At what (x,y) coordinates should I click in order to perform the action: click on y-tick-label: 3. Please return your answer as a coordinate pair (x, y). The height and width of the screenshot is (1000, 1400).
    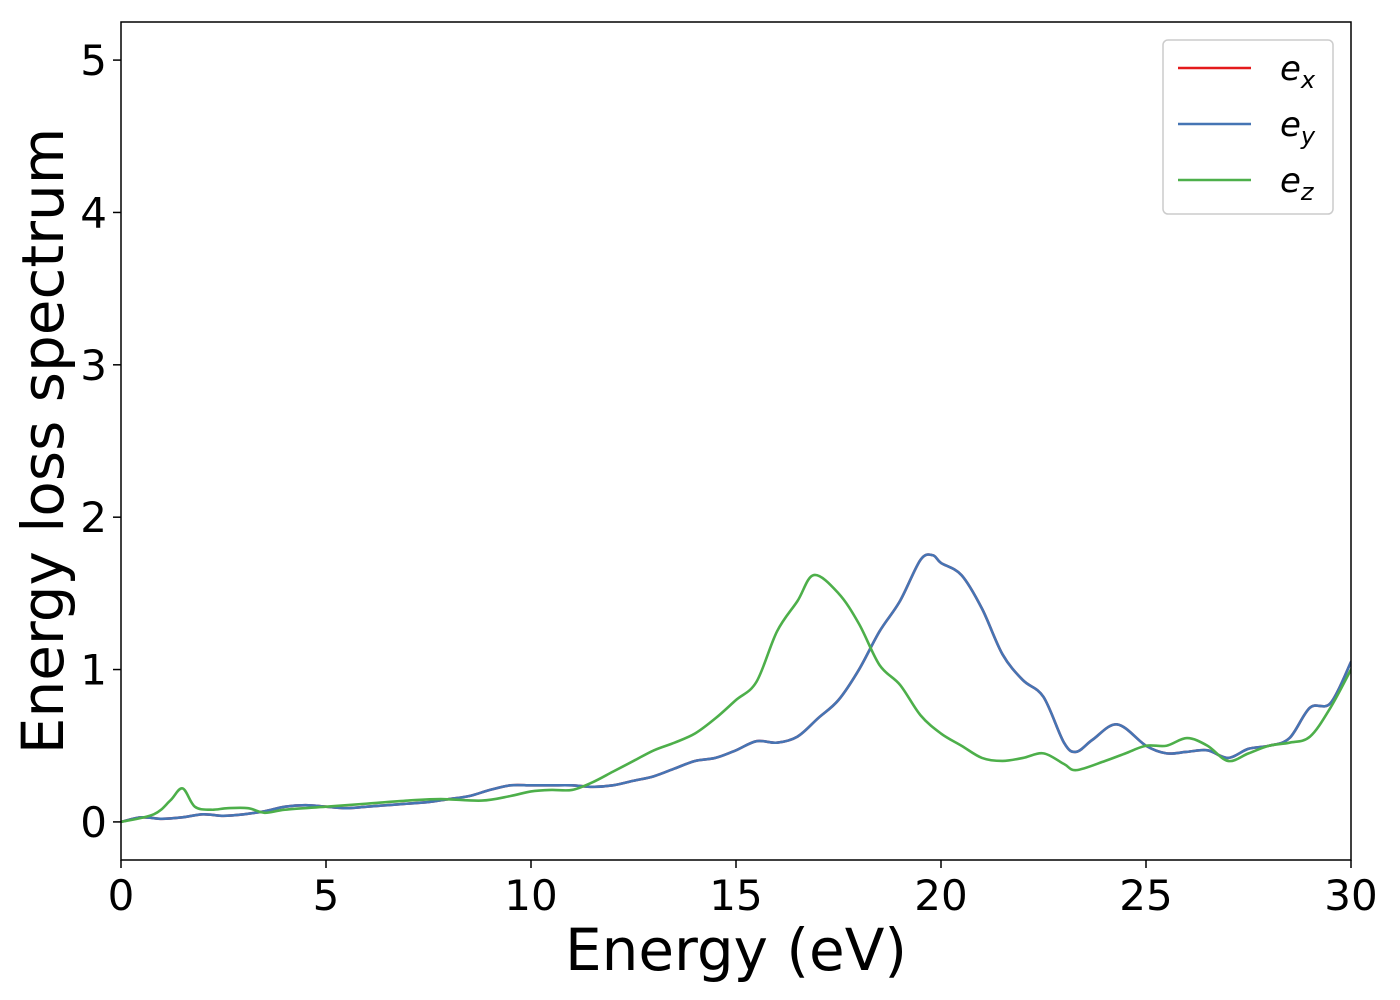
    Looking at the image, I should click on (93, 365).